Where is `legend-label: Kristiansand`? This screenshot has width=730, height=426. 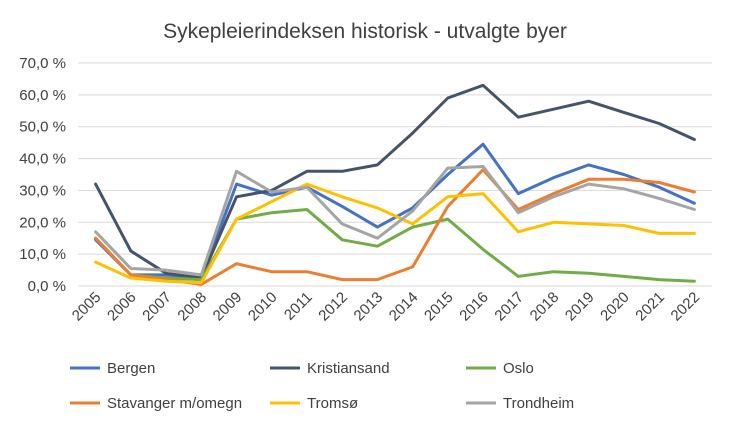 legend-label: Kristiansand is located at coordinates (348, 368).